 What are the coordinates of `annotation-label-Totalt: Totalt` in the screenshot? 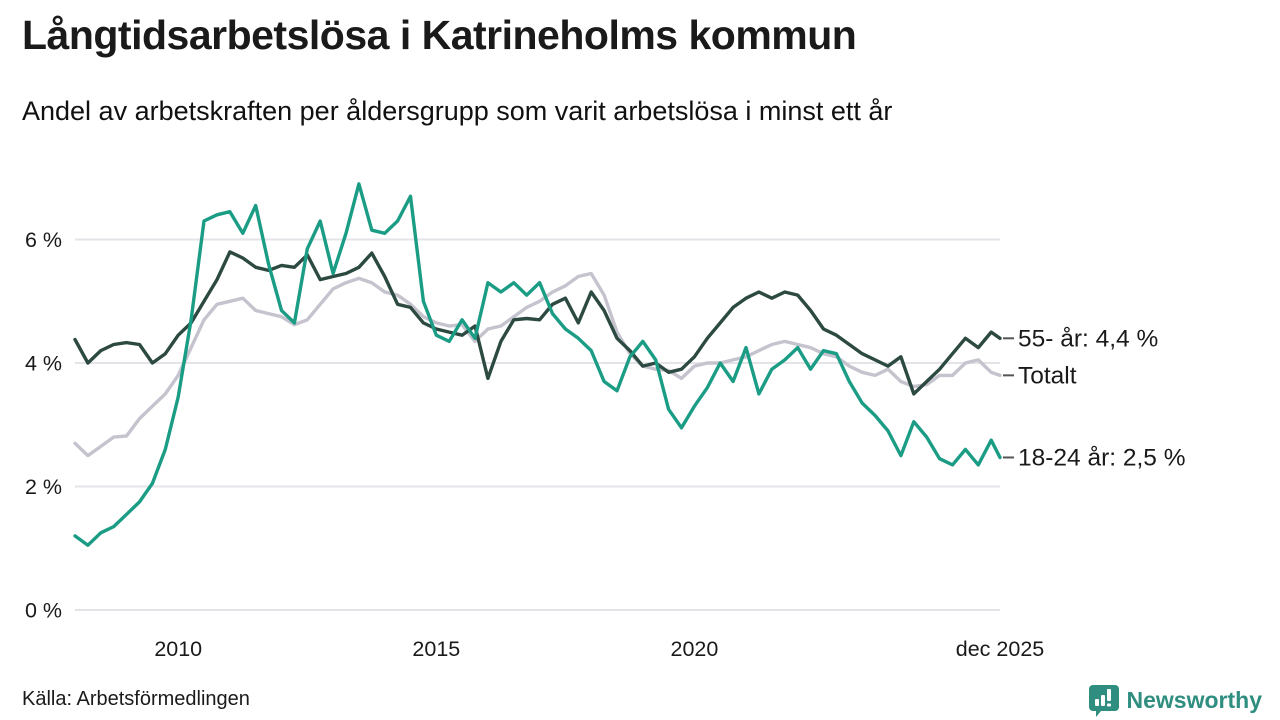 It's located at (1047, 375).